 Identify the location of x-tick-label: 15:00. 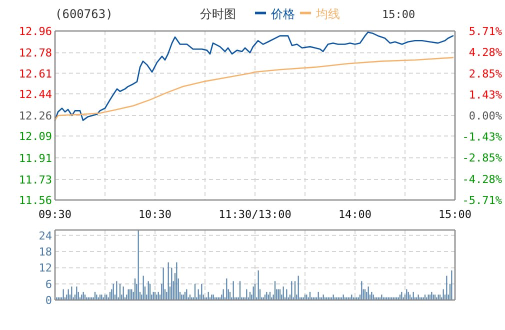
(455, 214).